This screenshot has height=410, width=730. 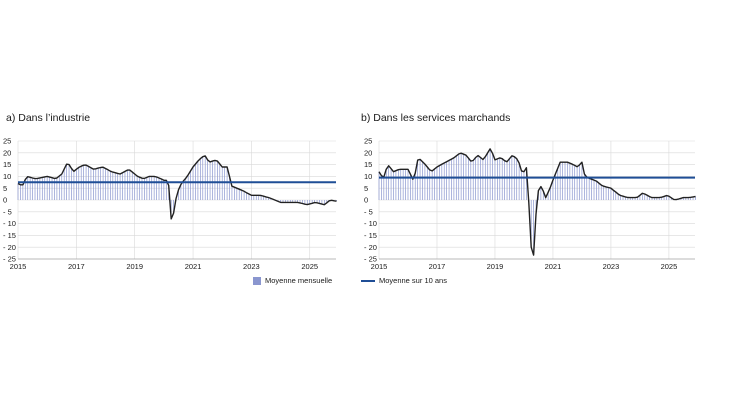 What do you see at coordinates (413, 280) in the screenshot?
I see `legend-average-label: Moyenne sur 10 ans` at bounding box center [413, 280].